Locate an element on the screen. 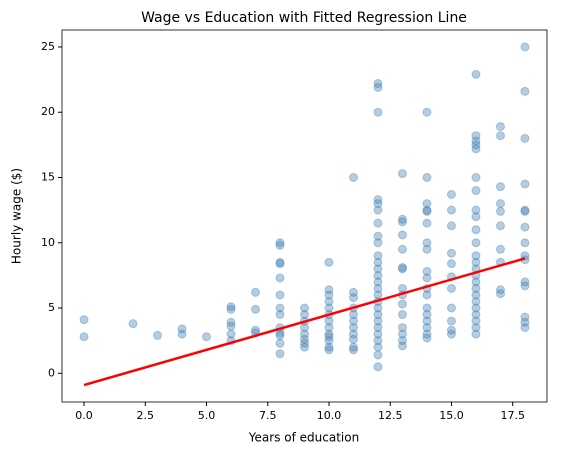  x-tick-label: 10.0 is located at coordinates (329, 415).